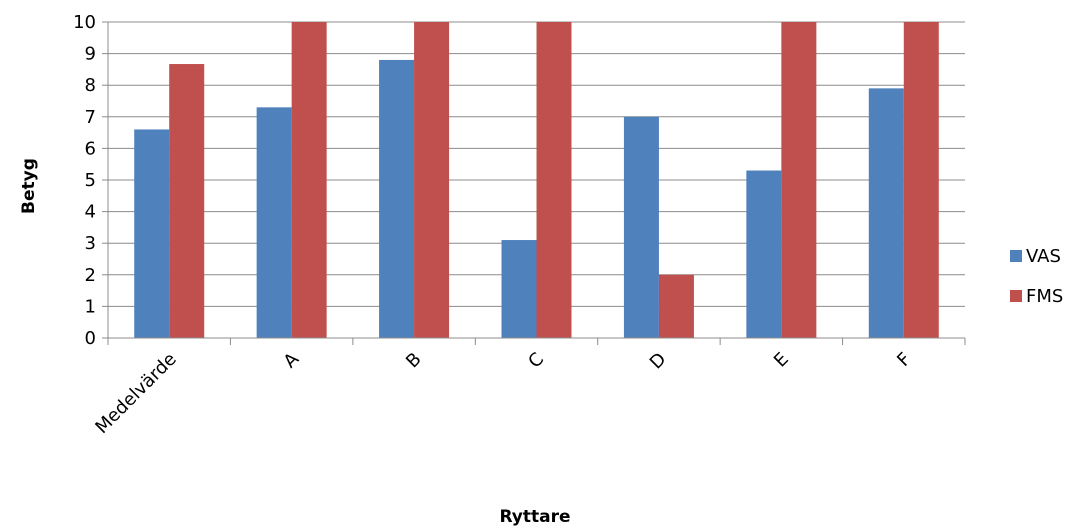  I want to click on y-tick-label: 4, so click(90, 212).